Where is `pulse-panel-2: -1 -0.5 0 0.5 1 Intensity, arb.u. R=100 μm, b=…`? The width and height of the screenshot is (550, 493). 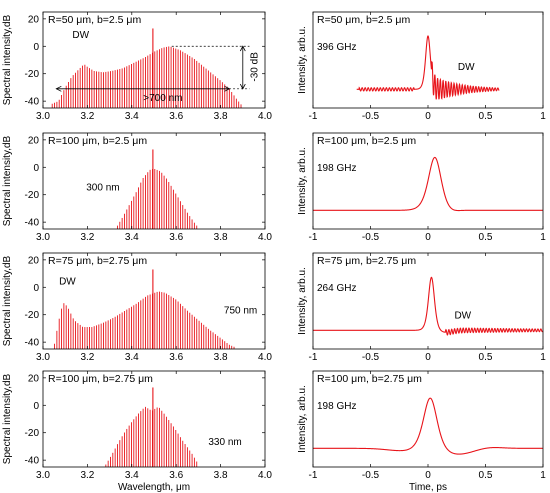 pulse-panel-2: -1 -0.5 0 0.5 1 Intensity, arb.u. R=100 μm, b=… is located at coordinates (421, 187).